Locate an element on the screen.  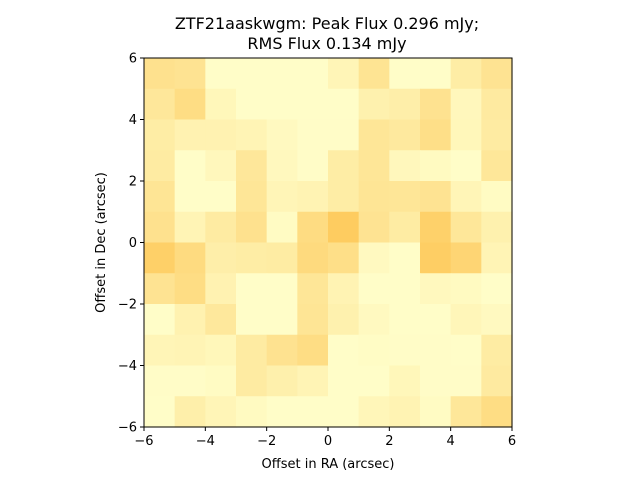
y-tick-label: −6 is located at coordinates (127, 428).